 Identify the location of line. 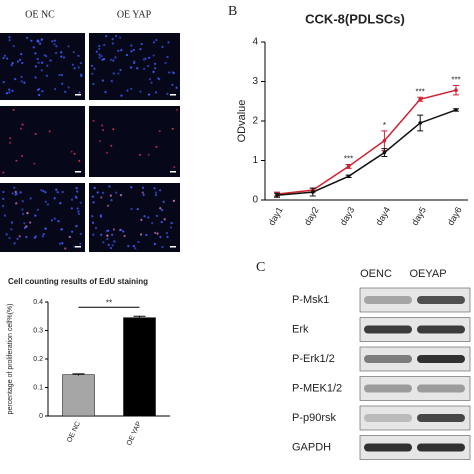
(366, 153).